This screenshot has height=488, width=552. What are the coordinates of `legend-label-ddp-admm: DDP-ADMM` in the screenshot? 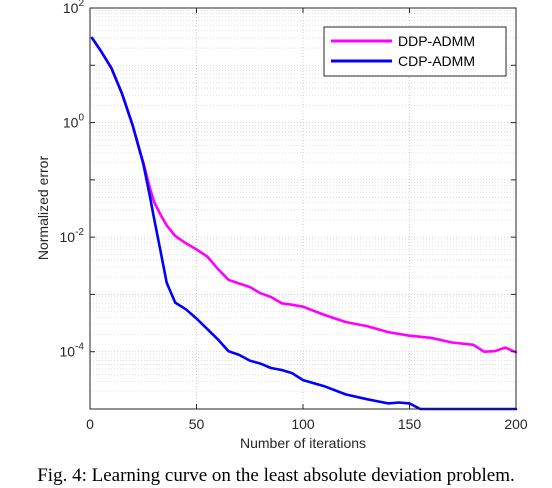 It's located at (436, 41).